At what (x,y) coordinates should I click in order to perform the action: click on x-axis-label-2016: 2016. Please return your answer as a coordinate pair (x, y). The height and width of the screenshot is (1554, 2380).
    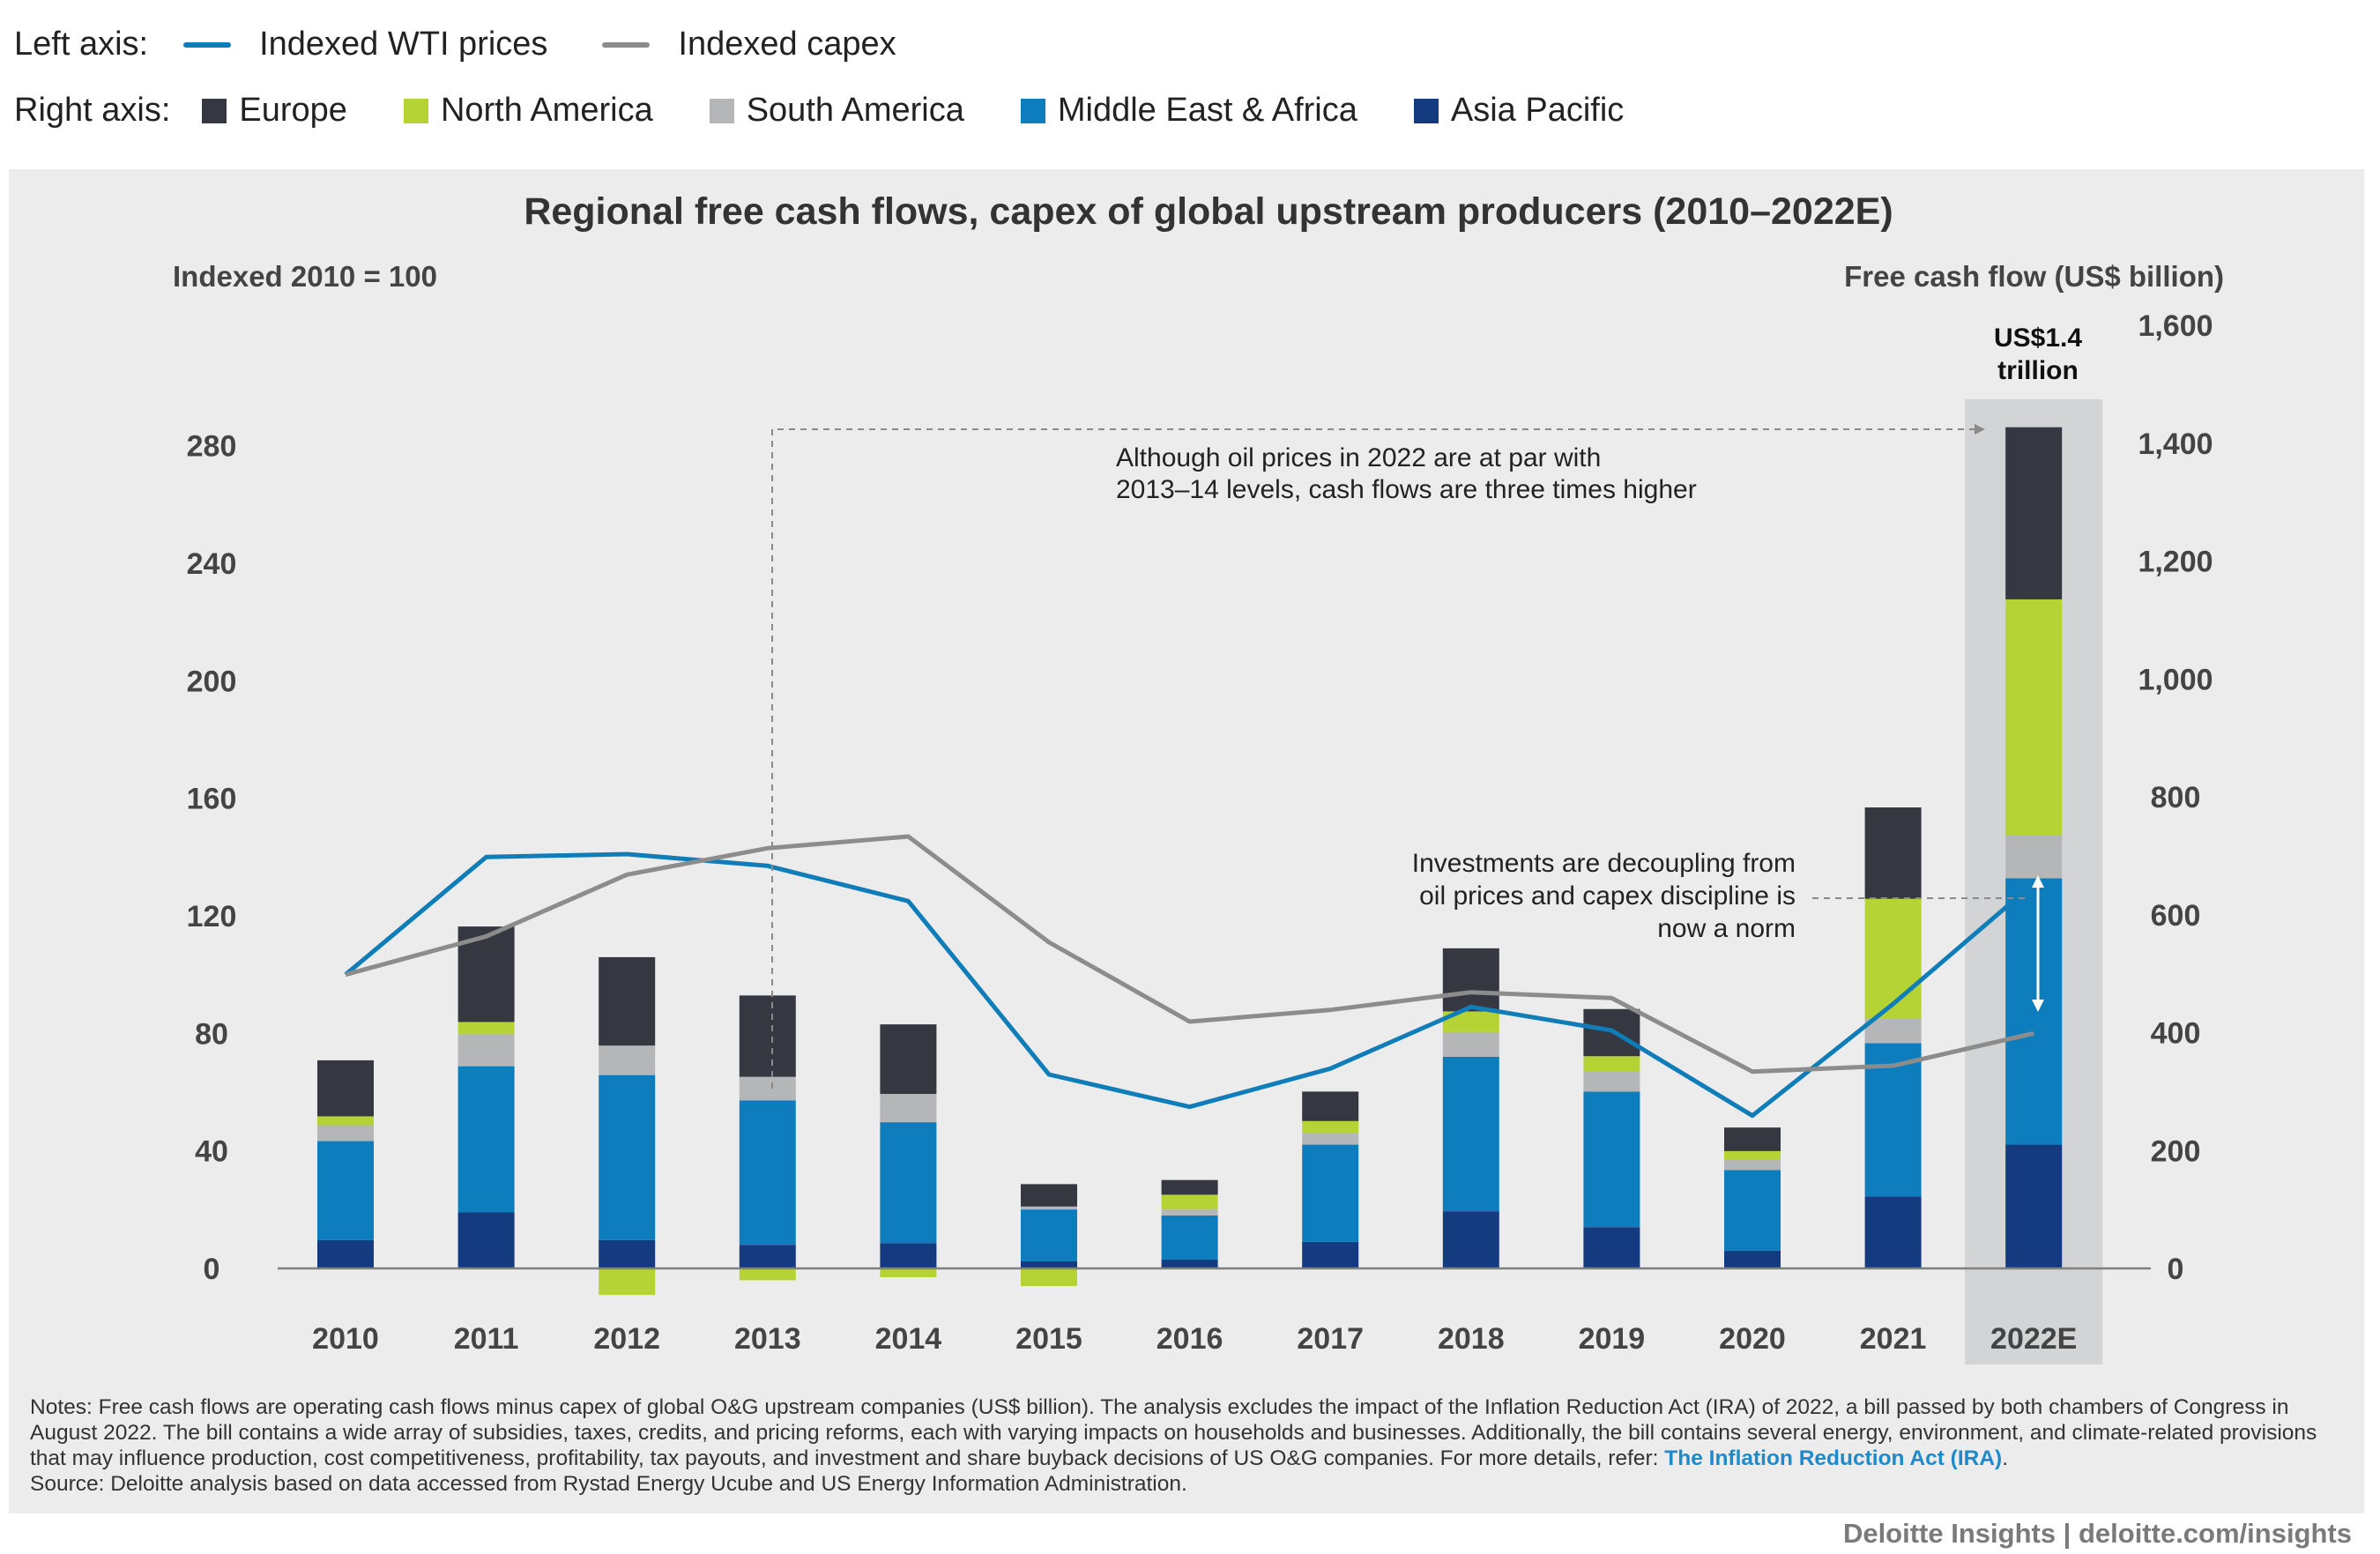
    Looking at the image, I should click on (1190, 1339).